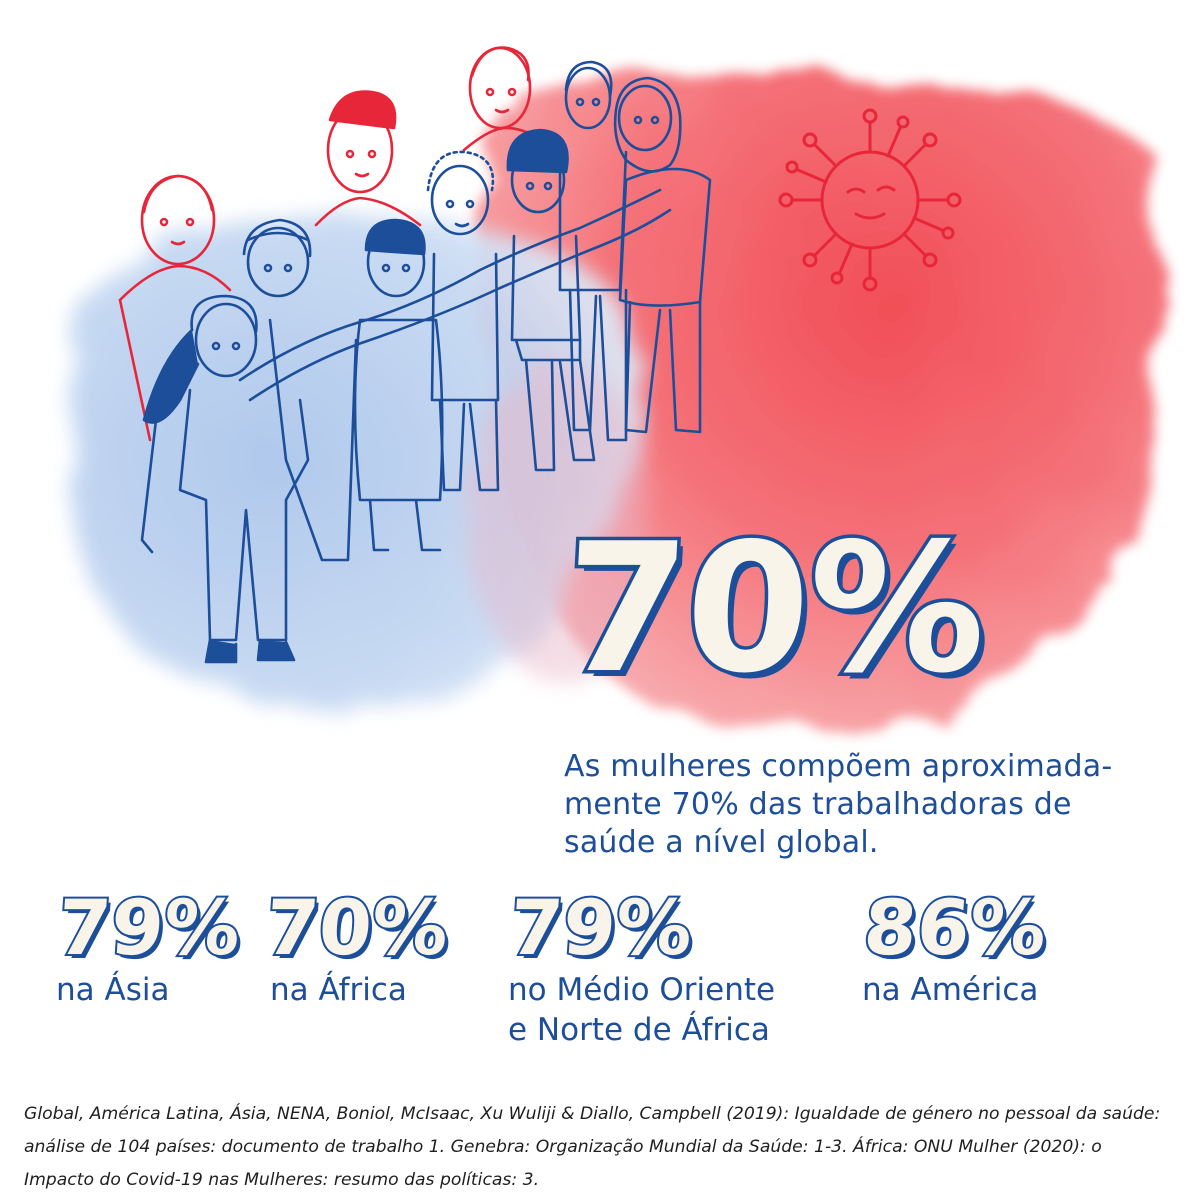  What do you see at coordinates (870, 200) in the screenshot?
I see `virus-icon` at bounding box center [870, 200].